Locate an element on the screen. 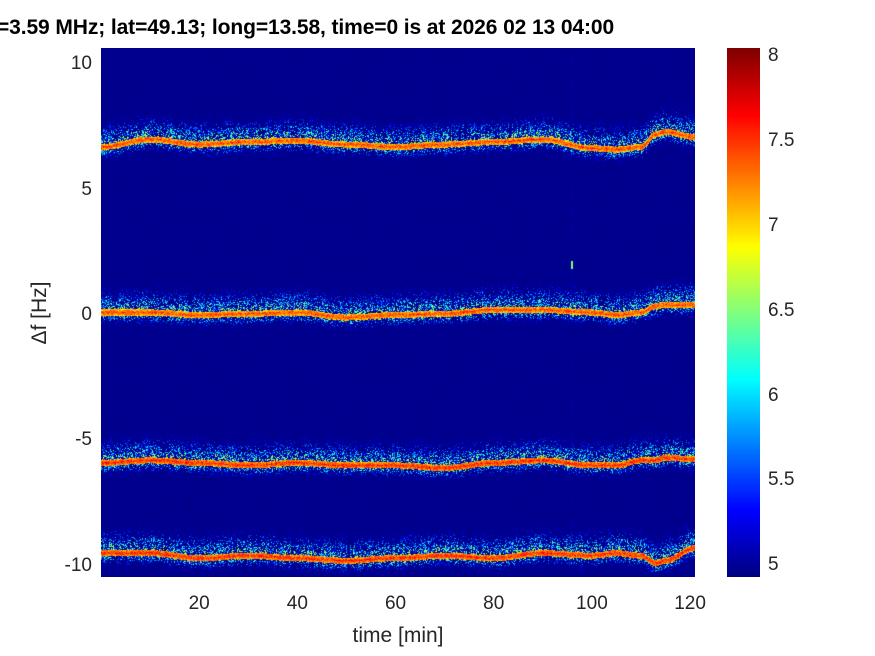 The image size is (875, 656). y-tick-label: 10 is located at coordinates (81, 64).